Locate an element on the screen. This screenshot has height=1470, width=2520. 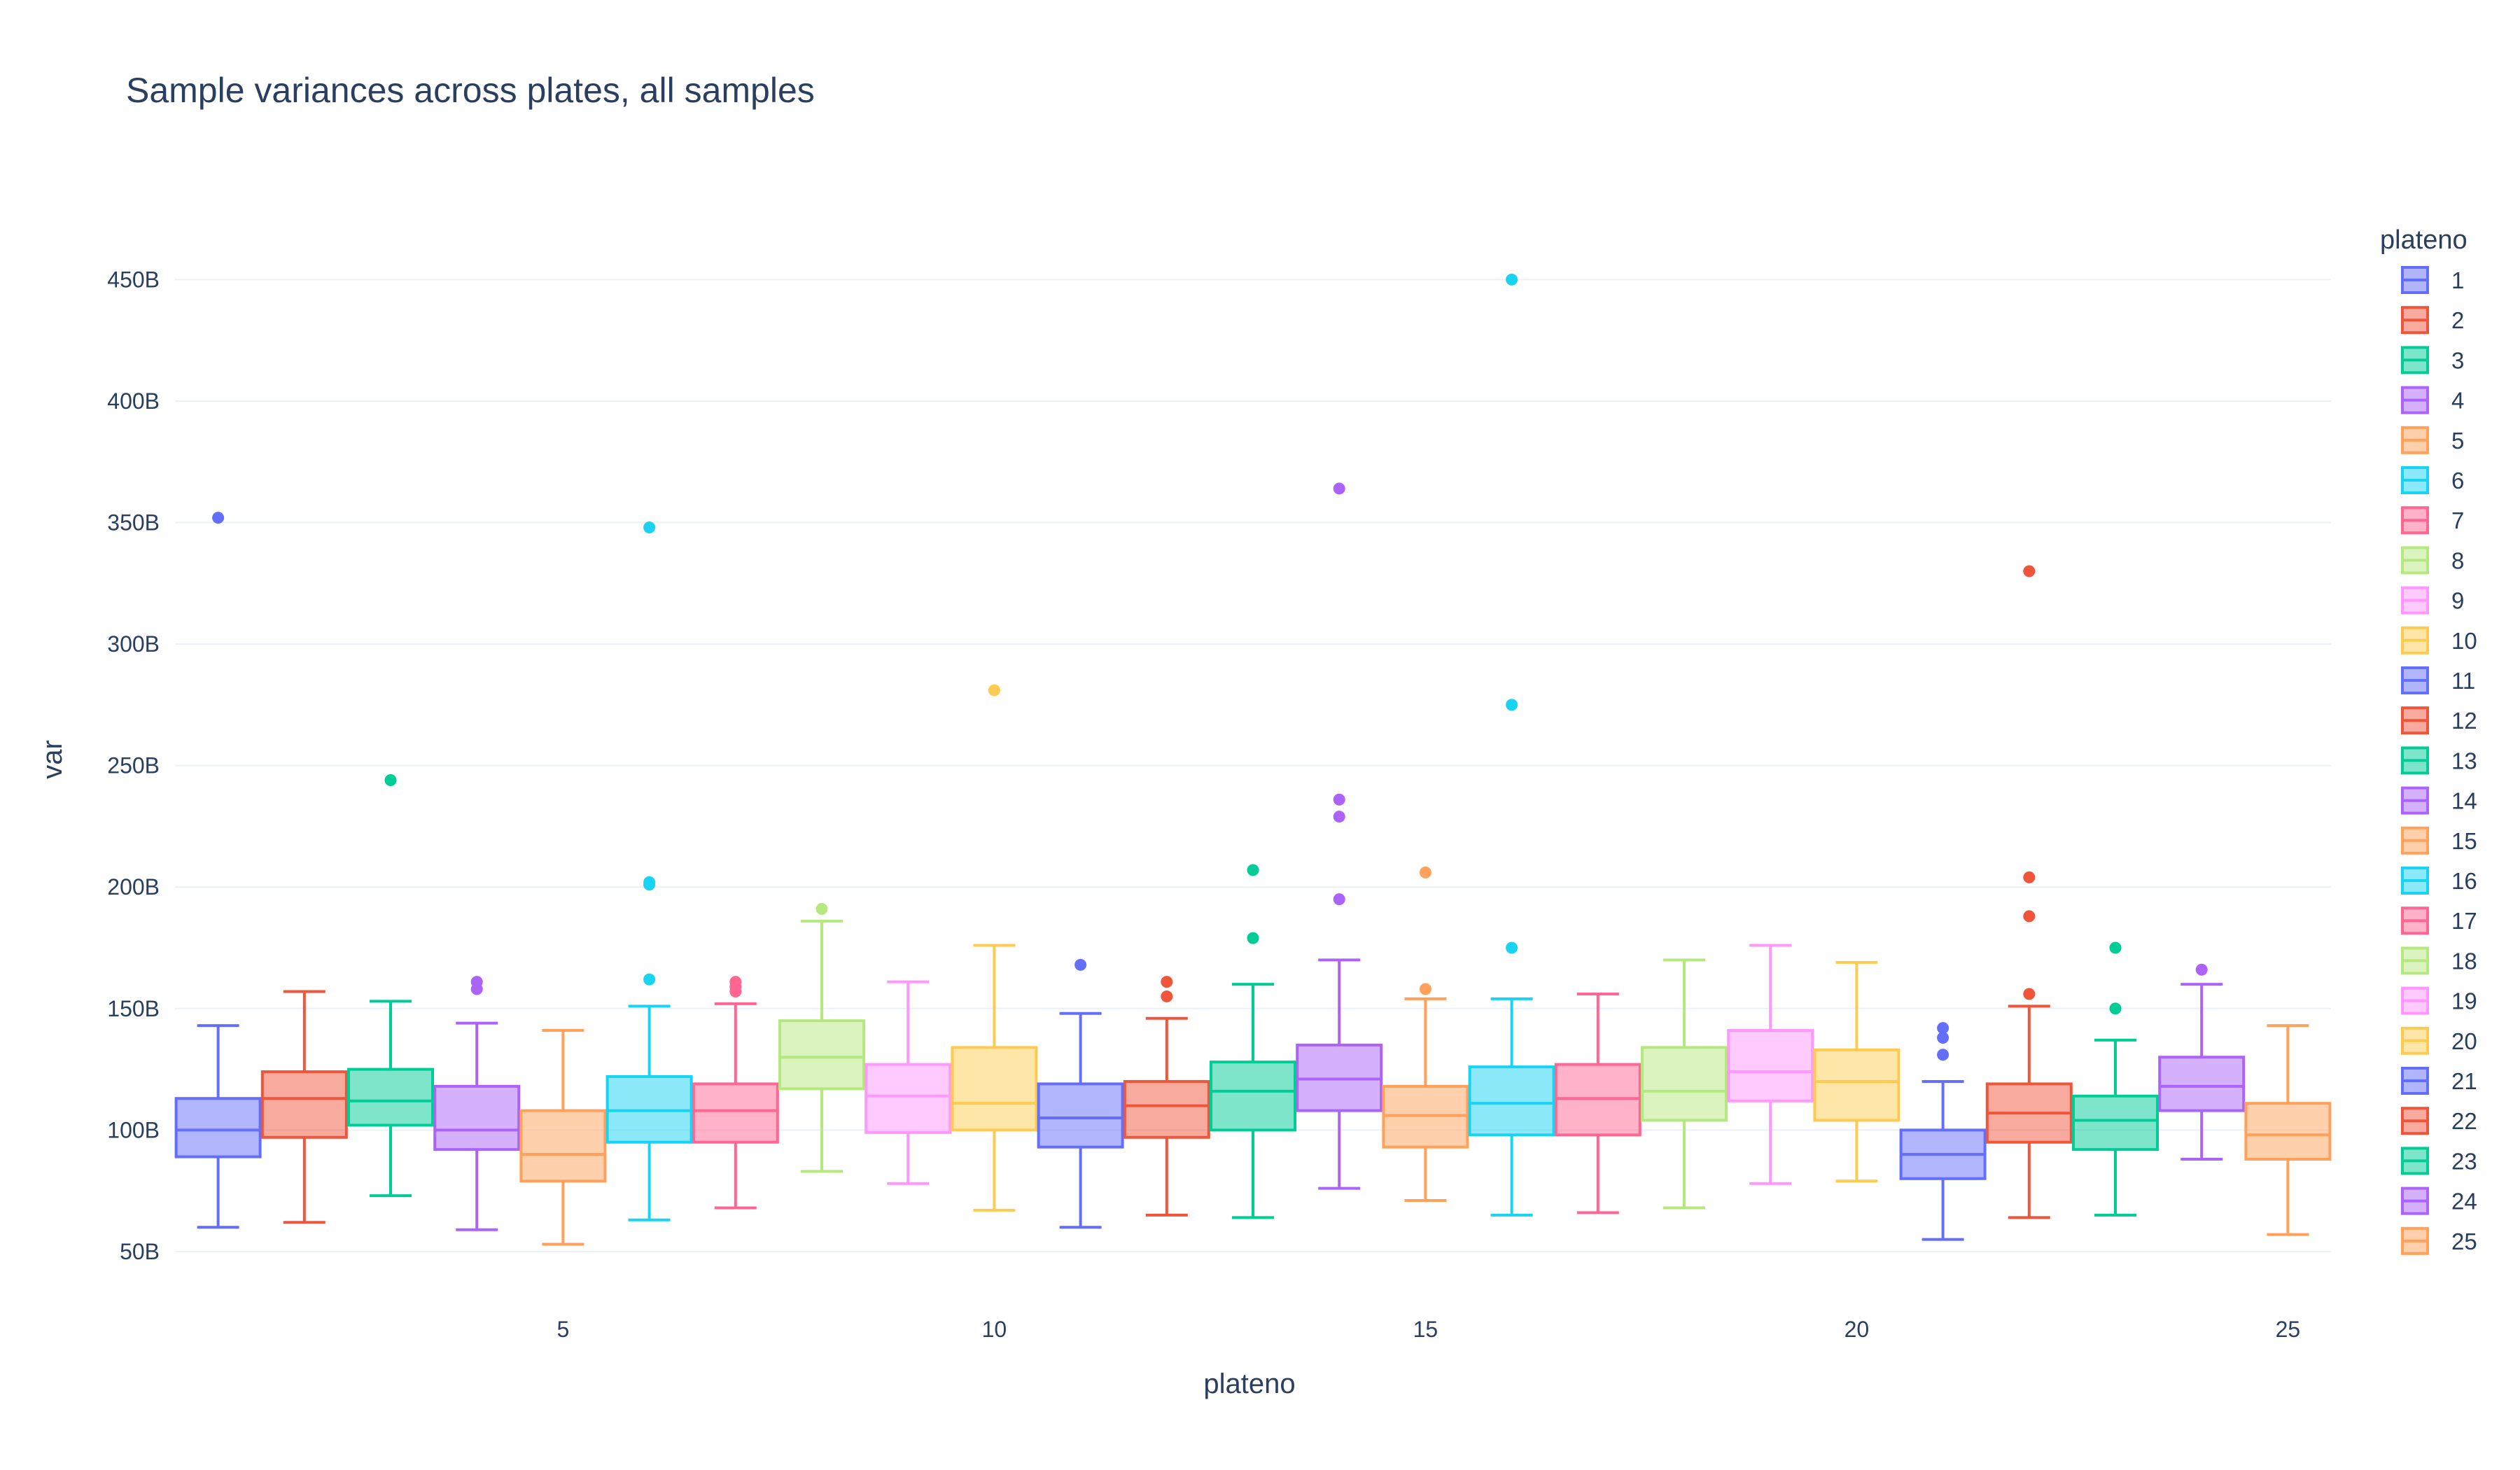
legend-item-18: 18 is located at coordinates (2439, 960).